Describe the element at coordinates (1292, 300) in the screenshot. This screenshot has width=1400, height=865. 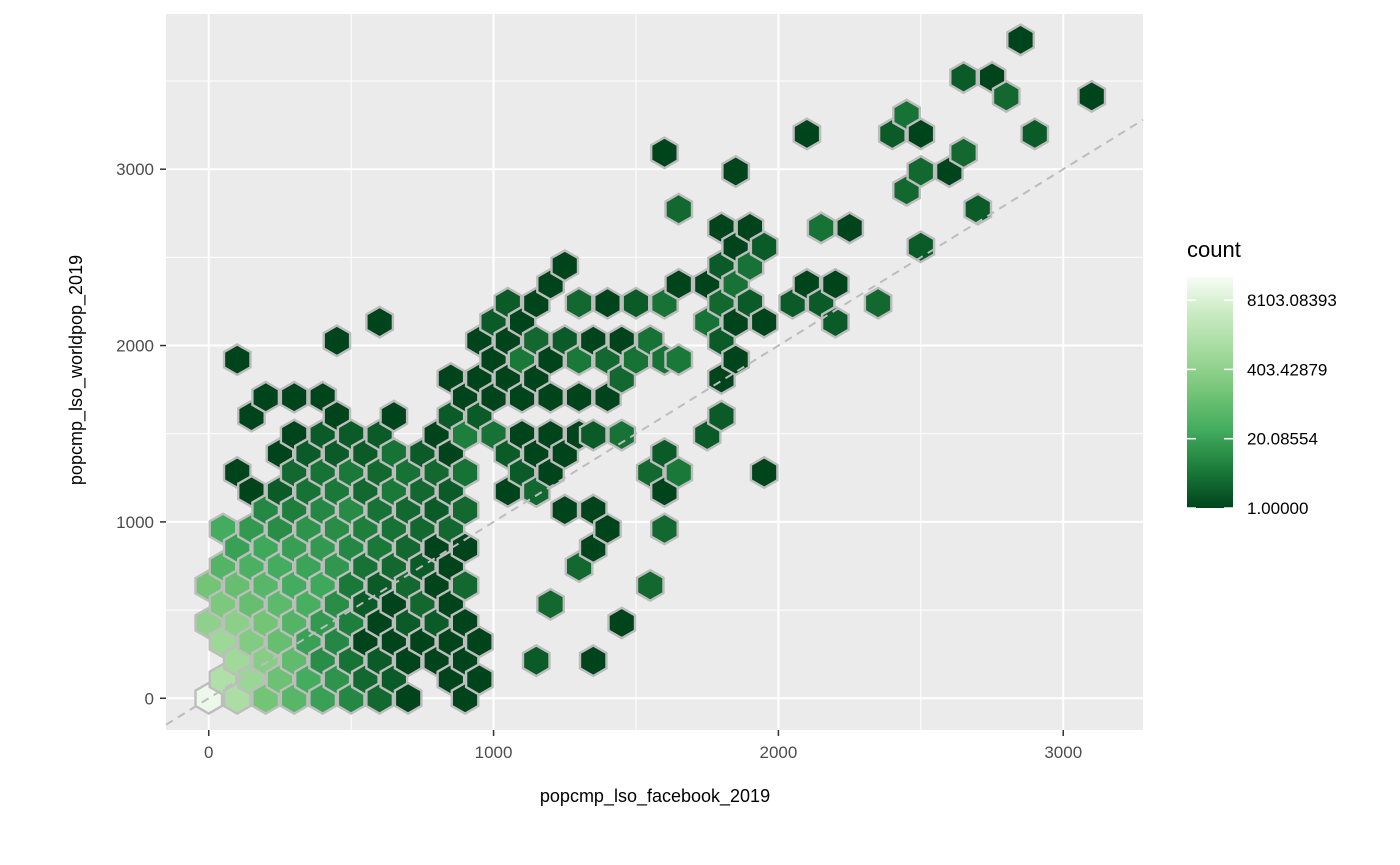
I see `legend-label: 8103.08393` at that location.